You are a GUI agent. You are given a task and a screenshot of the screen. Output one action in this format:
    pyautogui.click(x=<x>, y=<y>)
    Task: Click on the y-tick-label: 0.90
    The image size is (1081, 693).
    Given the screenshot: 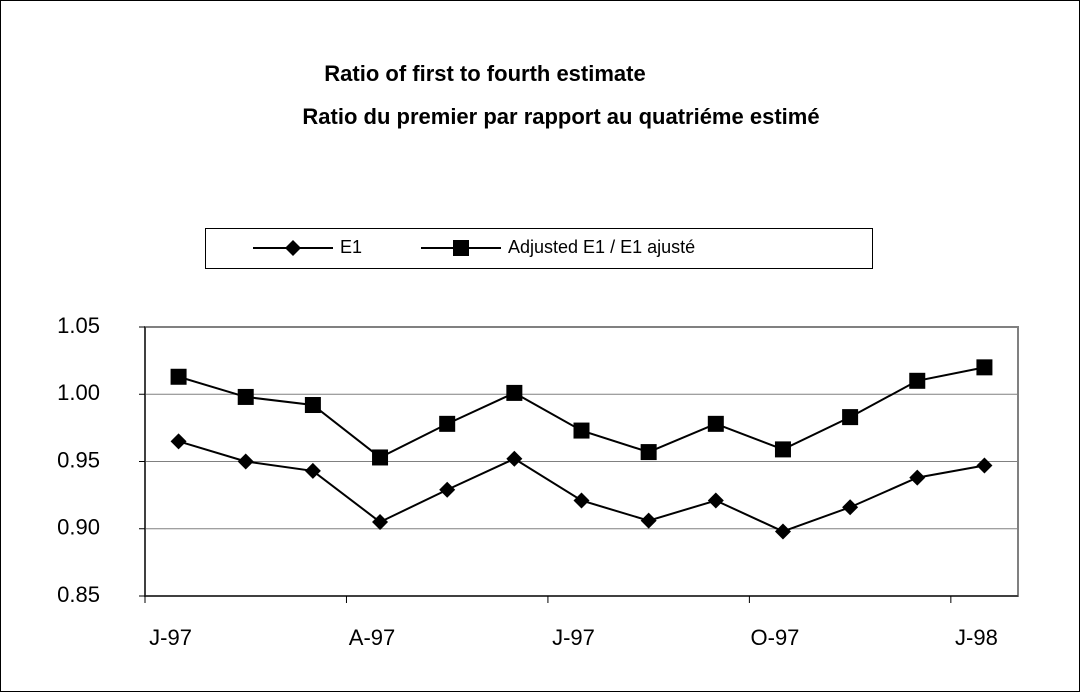 What is the action you would take?
    pyautogui.click(x=78, y=527)
    